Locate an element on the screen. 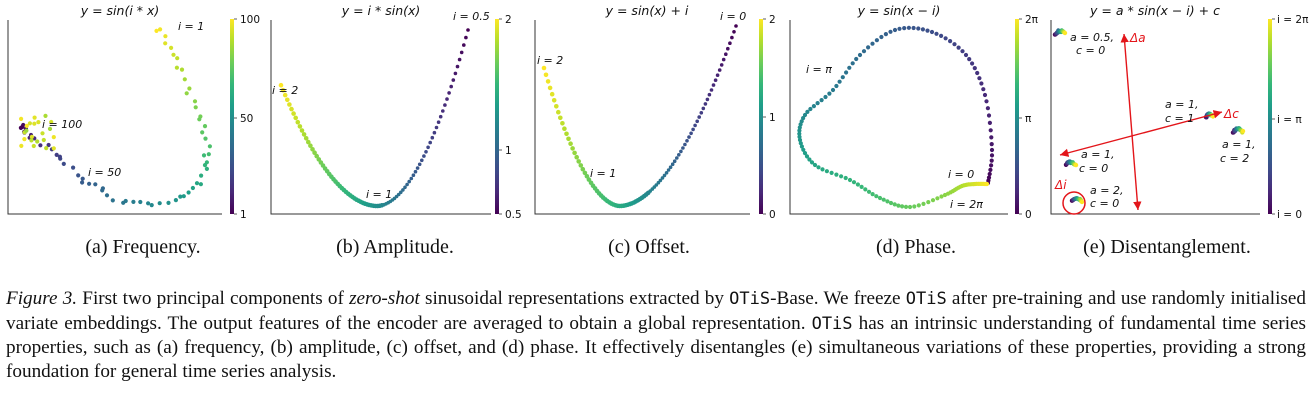  panel-e-colorbar-label: i = 2π is located at coordinates (1293, 20).